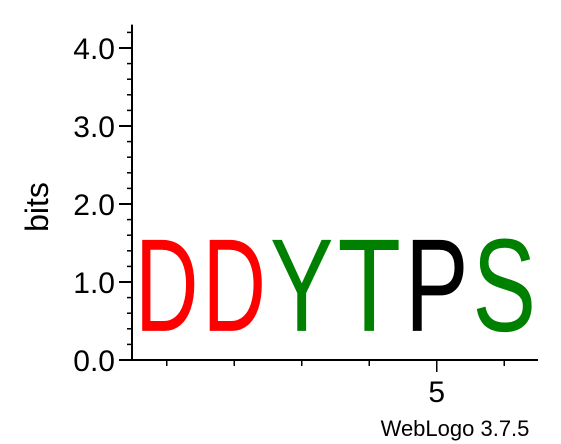 The width and height of the screenshot is (561, 444). I want to click on logo-letter: P, so click(436, 286).